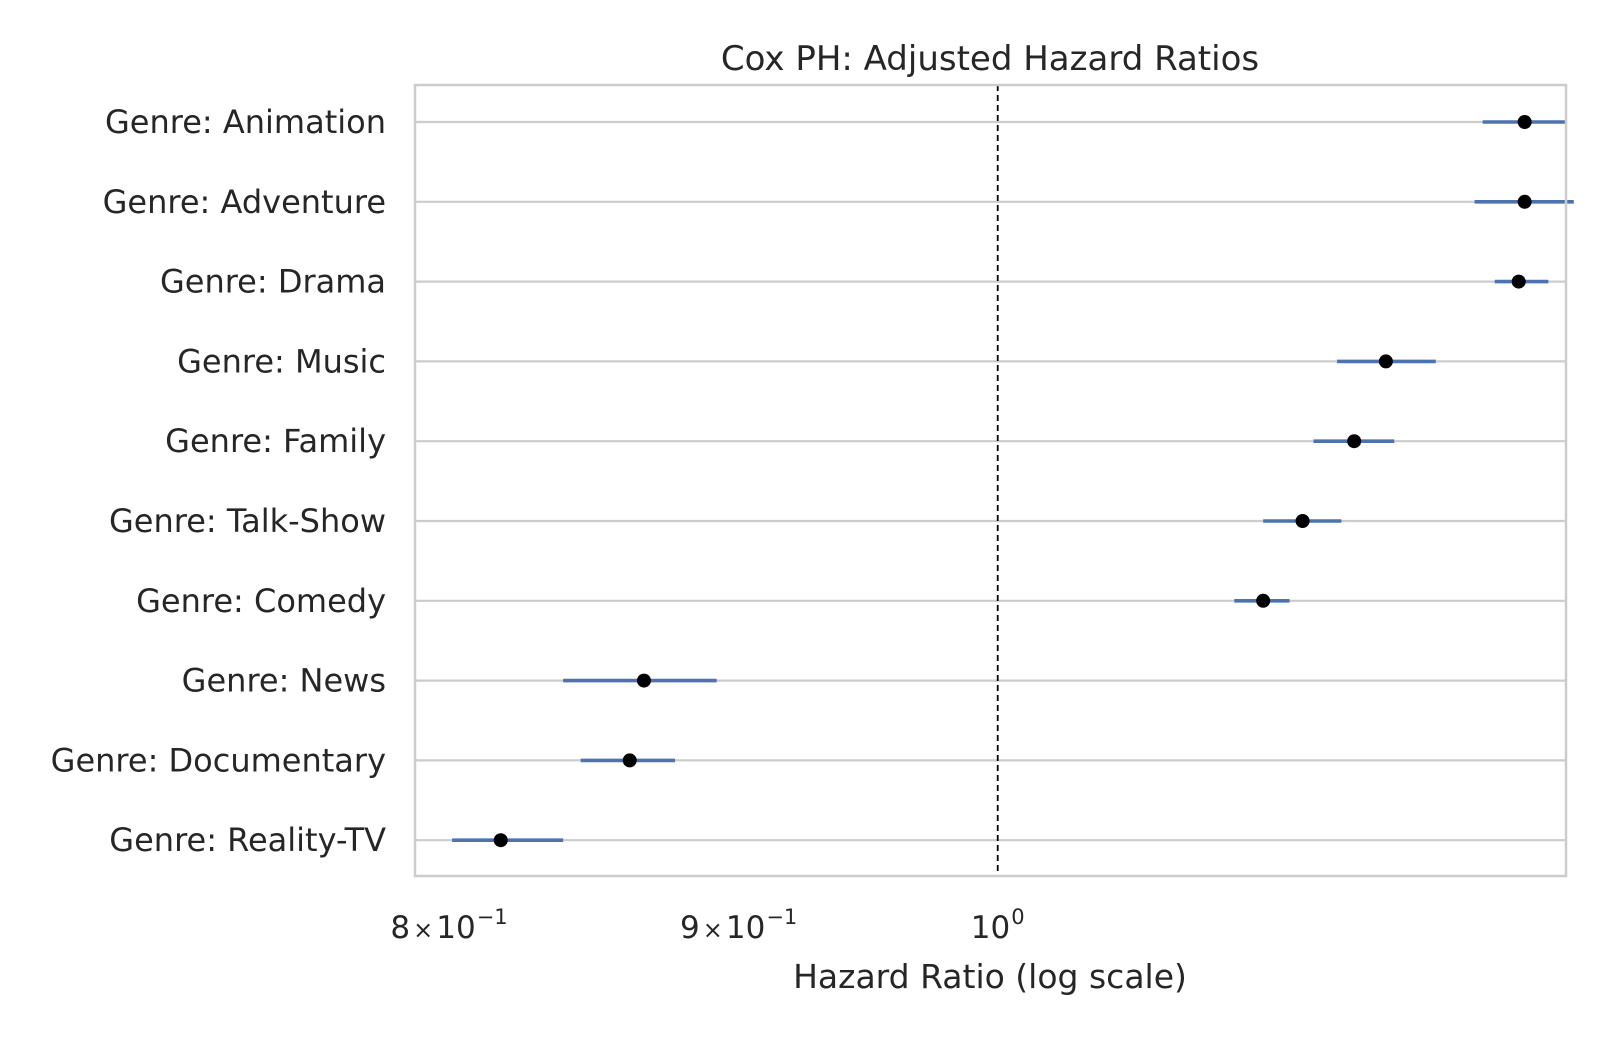 The width and height of the screenshot is (1600, 1040). I want to click on category-label: Genre: Comedy, so click(261, 601).